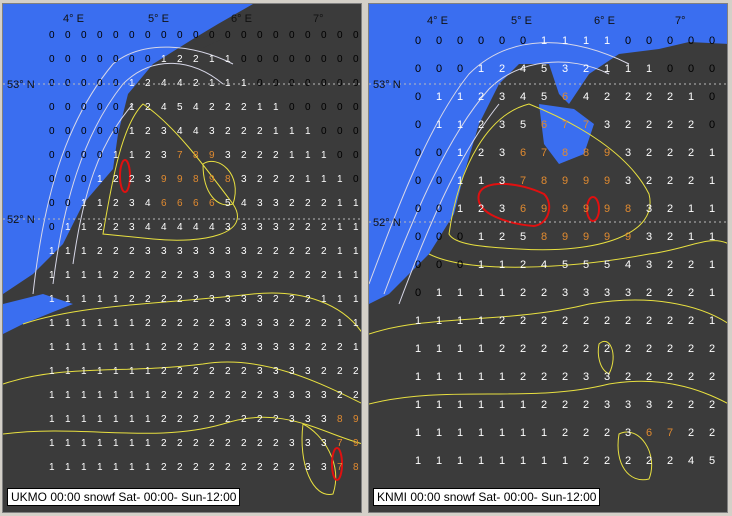  What do you see at coordinates (565, 97) in the screenshot?
I see `grid-value: 6` at bounding box center [565, 97].